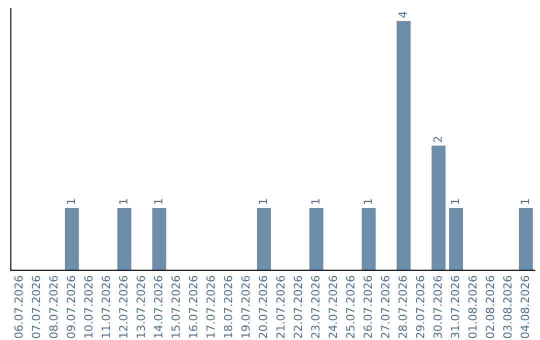  I want to click on x-tick-label: 25.07.2026, so click(350, 307).